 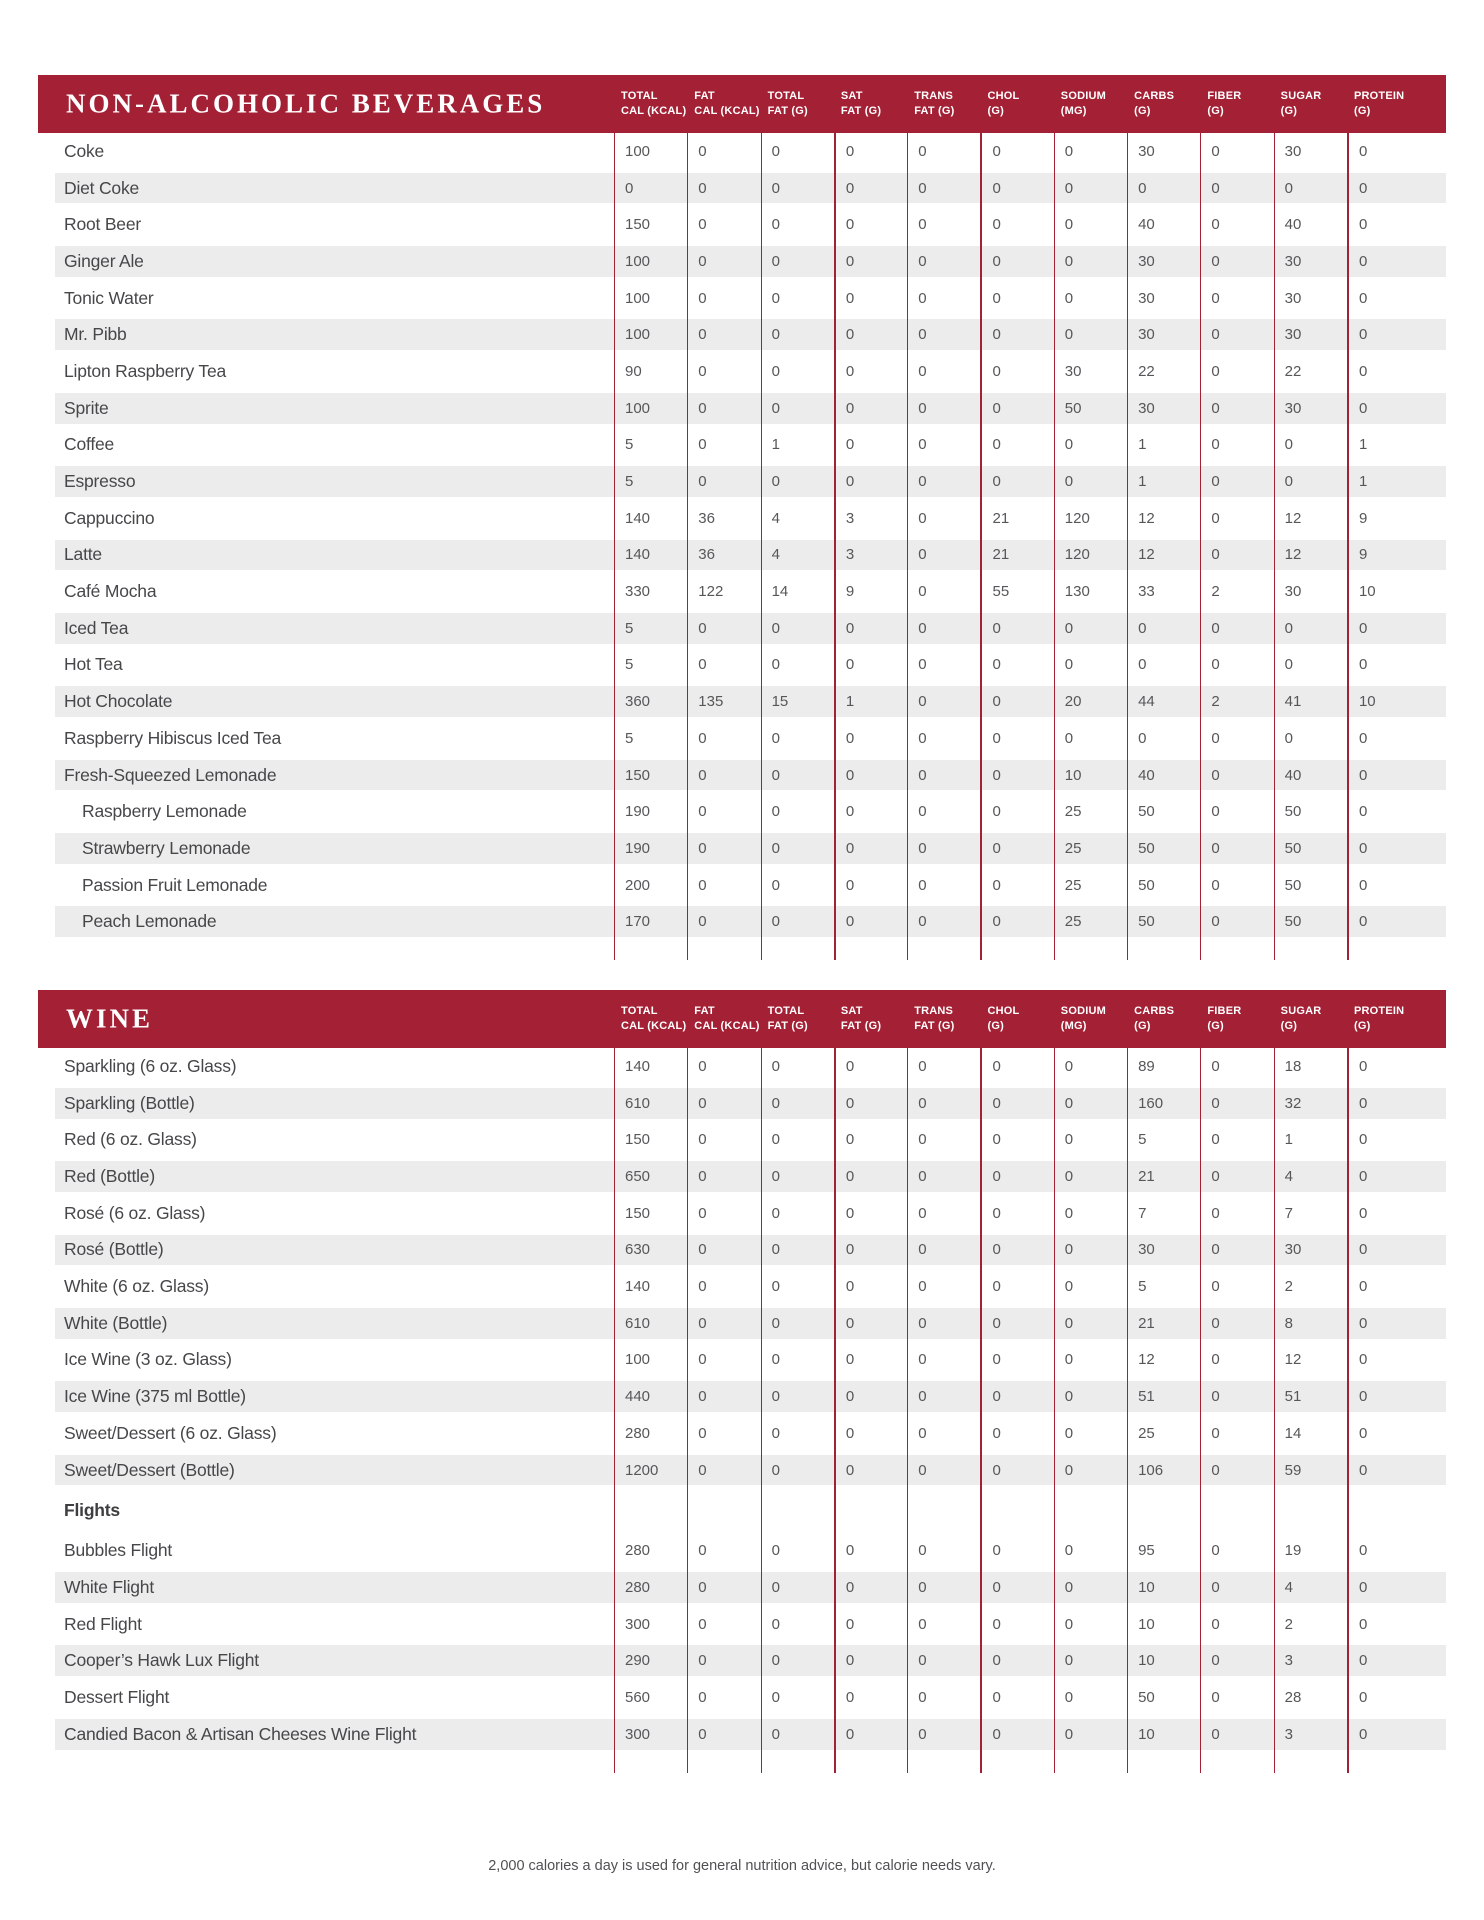 I want to click on value-cell: 89, so click(x=1163, y=1066).